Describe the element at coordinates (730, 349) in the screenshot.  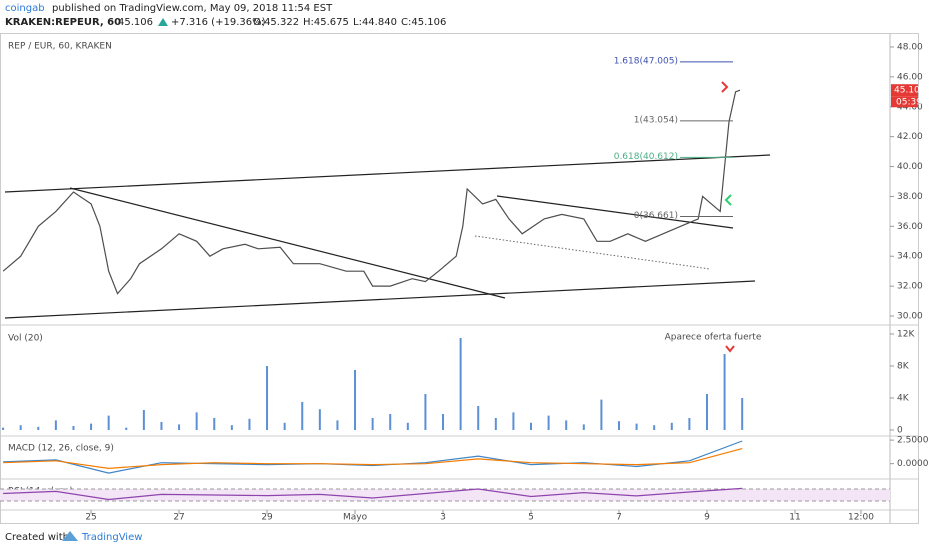
I see `annotation-arrow` at that location.